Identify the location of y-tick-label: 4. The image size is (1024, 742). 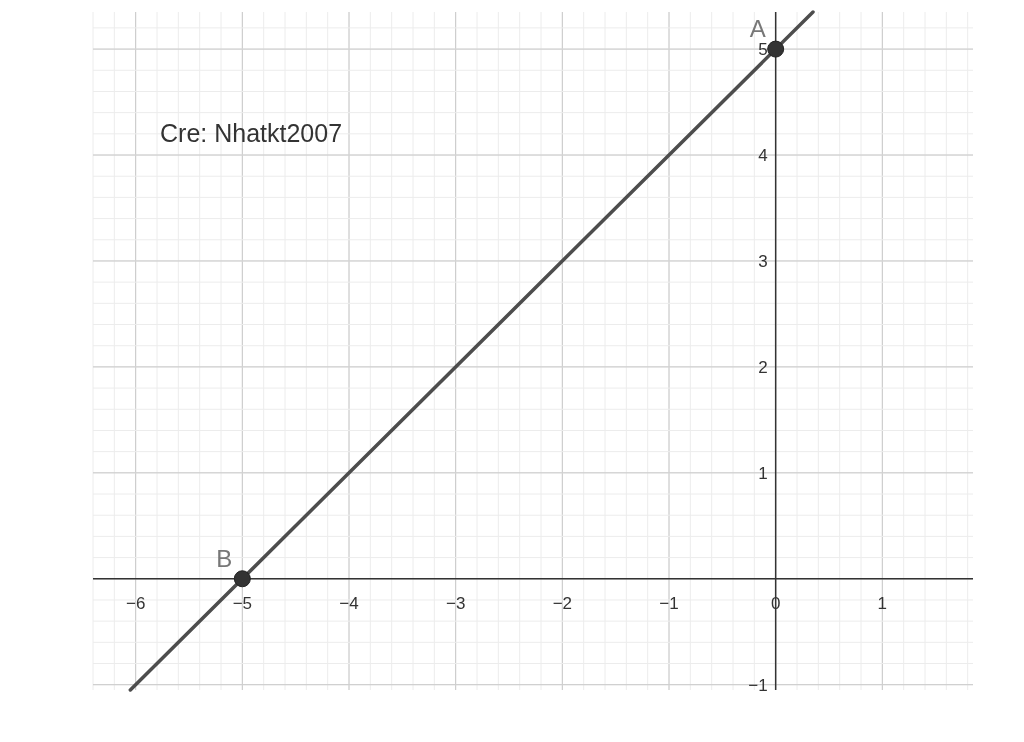
(763, 155).